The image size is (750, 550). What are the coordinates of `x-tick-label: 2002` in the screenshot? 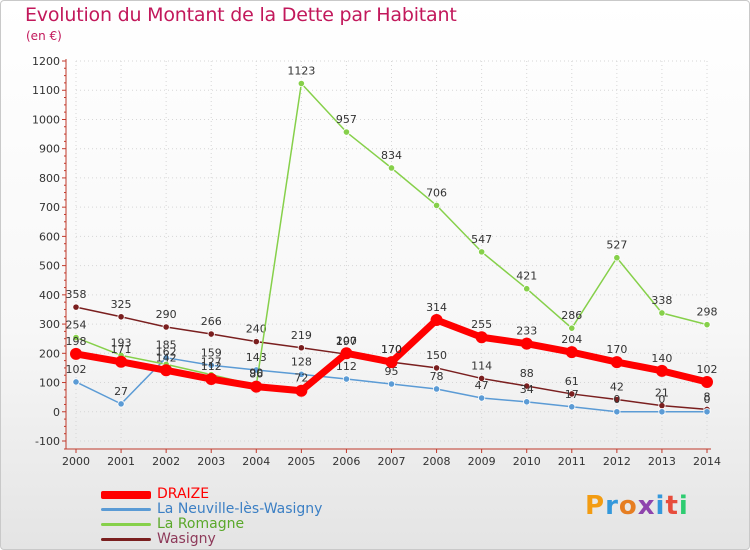 It's located at (166, 461).